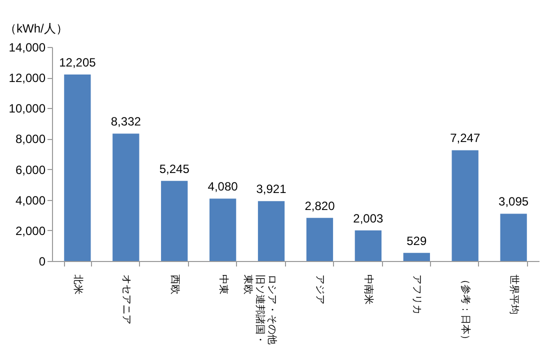 The height and width of the screenshot is (349, 545). Describe the element at coordinates (513, 201) in the screenshot. I see `data-label: 3,095` at that location.